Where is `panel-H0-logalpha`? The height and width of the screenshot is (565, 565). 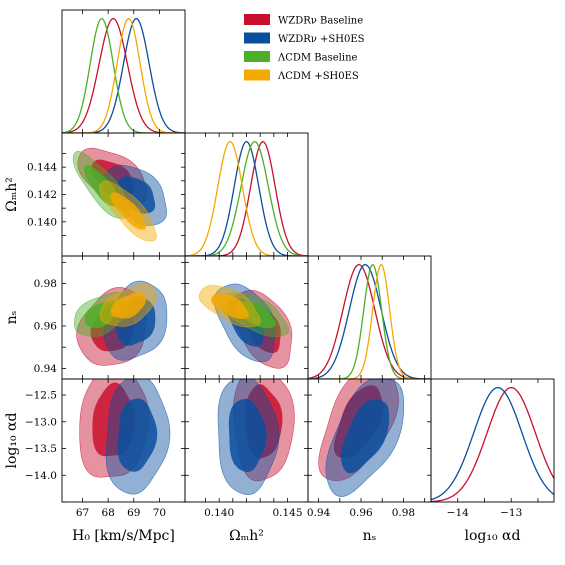
panel-H0-logalpha is located at coordinates (123, 440).